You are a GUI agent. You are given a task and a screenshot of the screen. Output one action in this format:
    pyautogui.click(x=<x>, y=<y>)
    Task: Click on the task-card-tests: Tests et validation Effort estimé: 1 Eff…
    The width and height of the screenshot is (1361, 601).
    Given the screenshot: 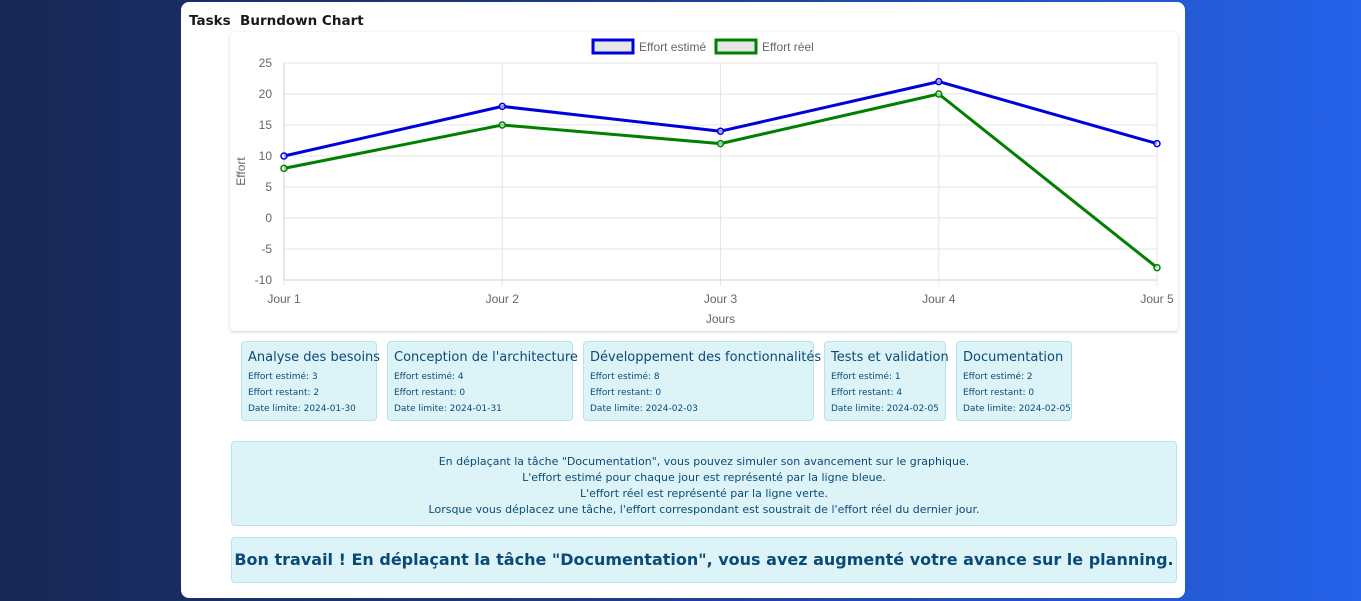 What is the action you would take?
    pyautogui.click(x=886, y=381)
    